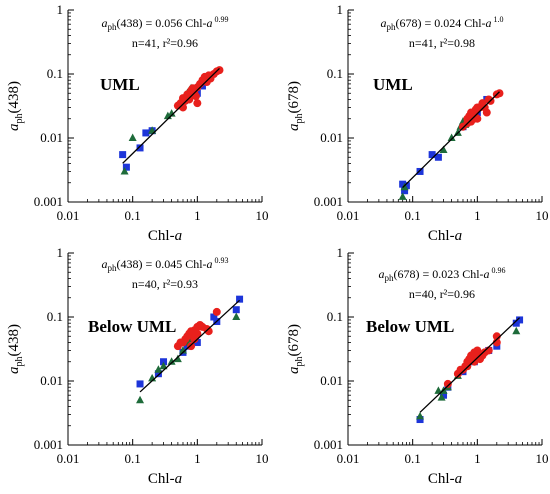  What do you see at coordinates (165, 43) in the screenshot?
I see `fit-stats: n=41, r²=0.96` at bounding box center [165, 43].